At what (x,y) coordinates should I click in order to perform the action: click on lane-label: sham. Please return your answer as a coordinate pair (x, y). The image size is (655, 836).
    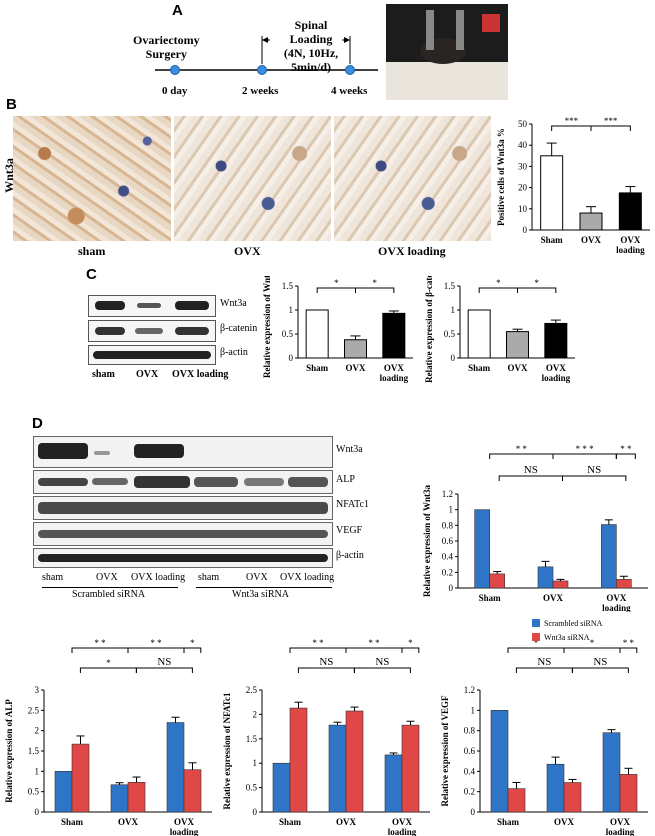
    Looking at the image, I should click on (209, 577).